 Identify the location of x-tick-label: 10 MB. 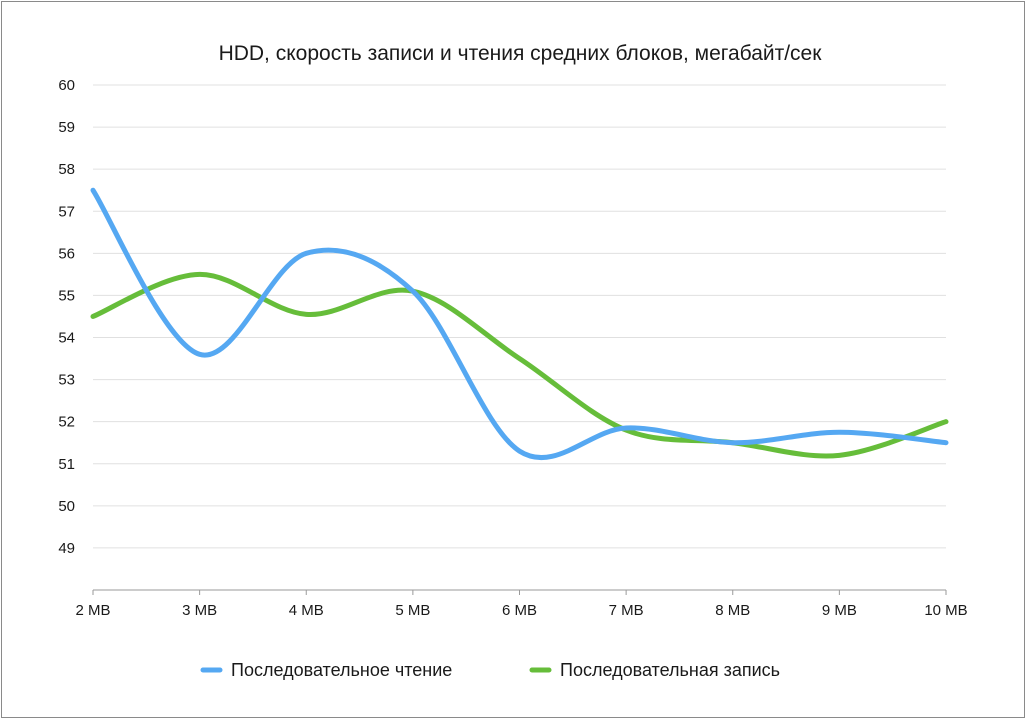
(945, 610).